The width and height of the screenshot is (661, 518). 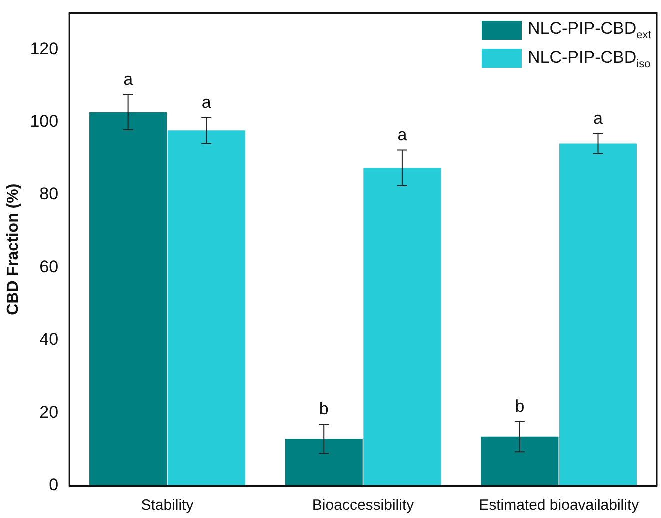 What do you see at coordinates (167, 505) in the screenshot?
I see `x-tick-label: Stability` at bounding box center [167, 505].